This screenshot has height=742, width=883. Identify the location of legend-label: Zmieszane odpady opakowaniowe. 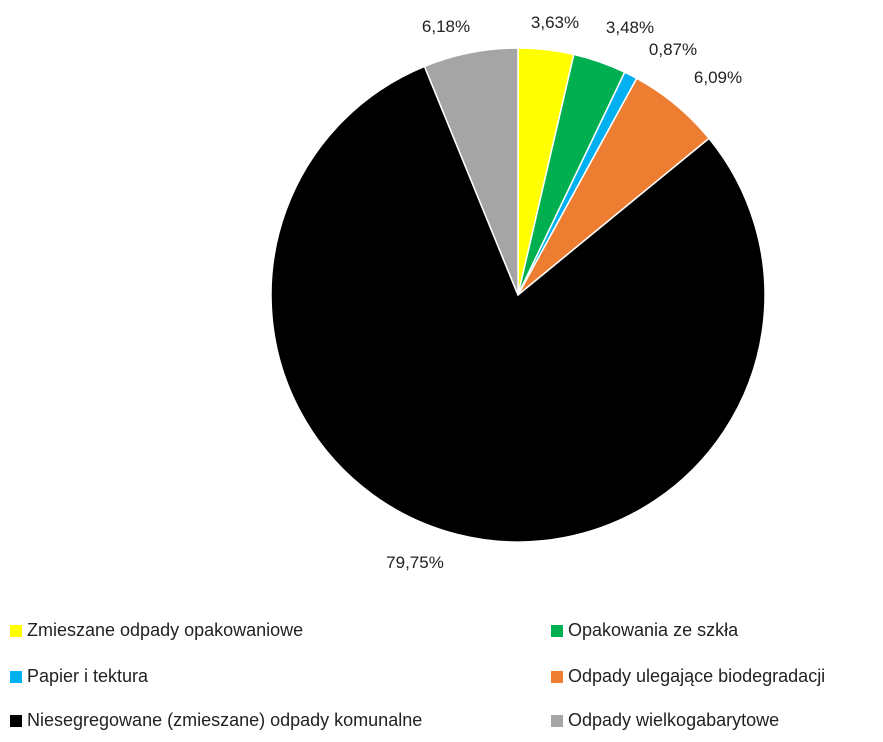
(165, 630).